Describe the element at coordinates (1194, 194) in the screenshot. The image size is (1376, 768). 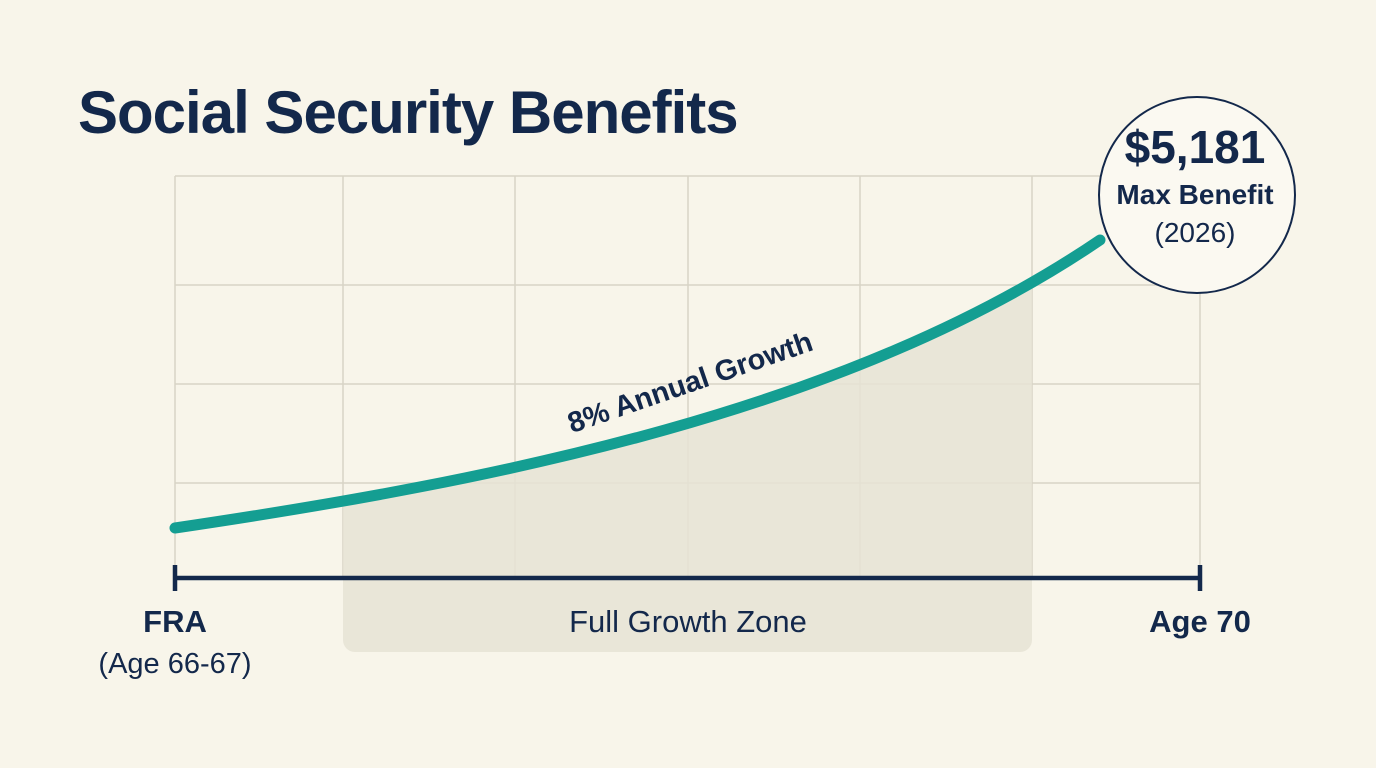
I see `callout-label: Max Benefit` at that location.